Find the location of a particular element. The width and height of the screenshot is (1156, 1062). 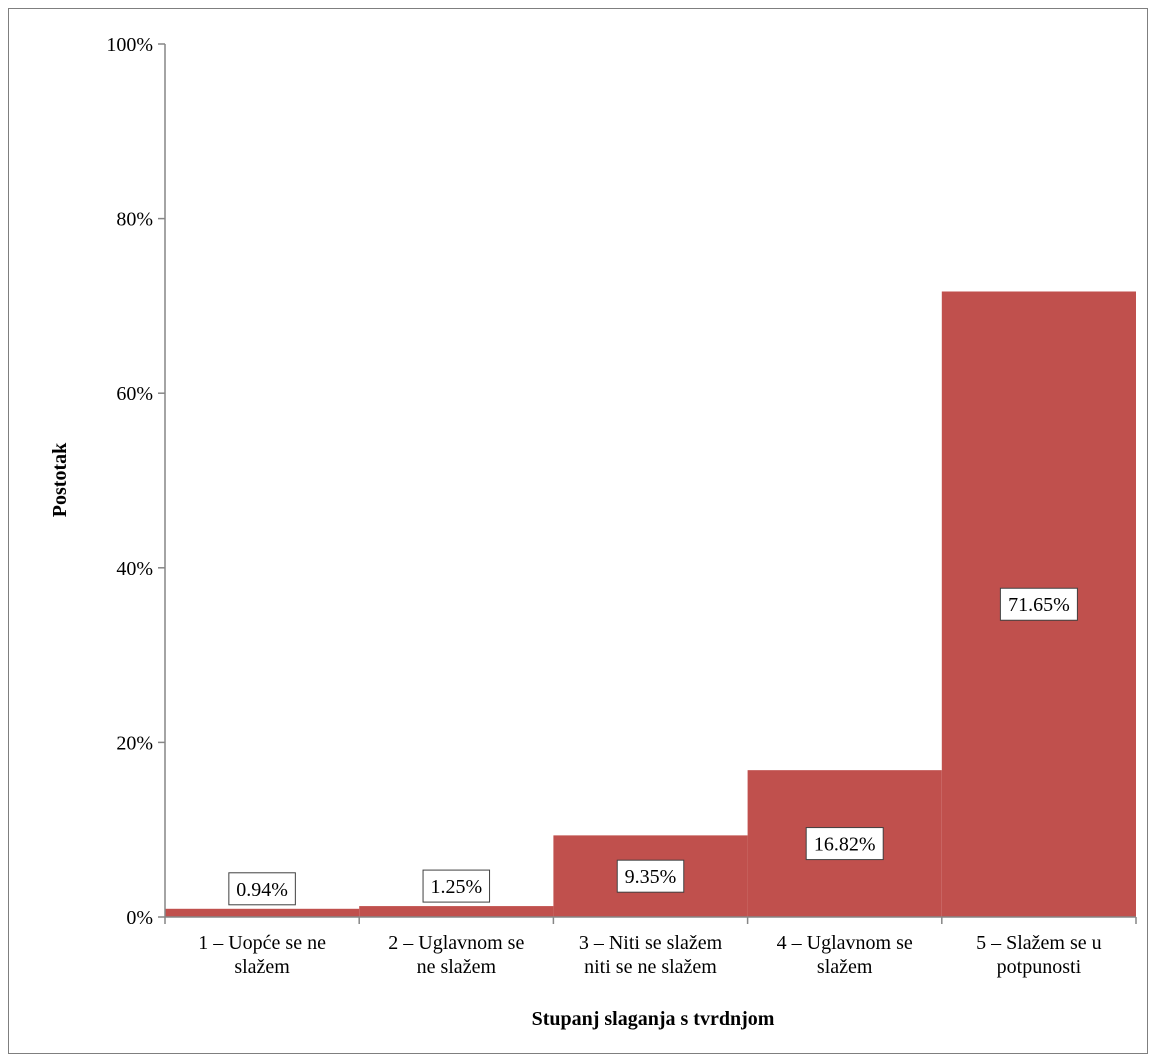

y-tick-label: 100% is located at coordinates (129, 45).